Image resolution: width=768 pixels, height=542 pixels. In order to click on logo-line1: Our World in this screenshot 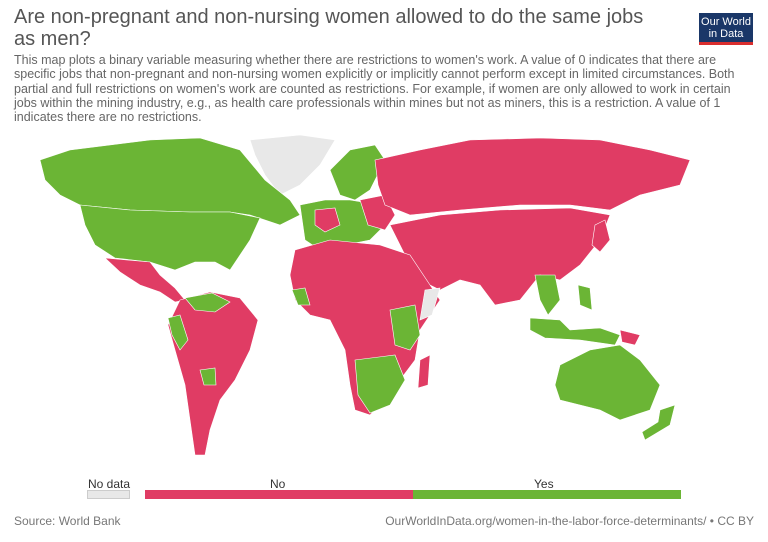, I will do `click(726, 22)`.